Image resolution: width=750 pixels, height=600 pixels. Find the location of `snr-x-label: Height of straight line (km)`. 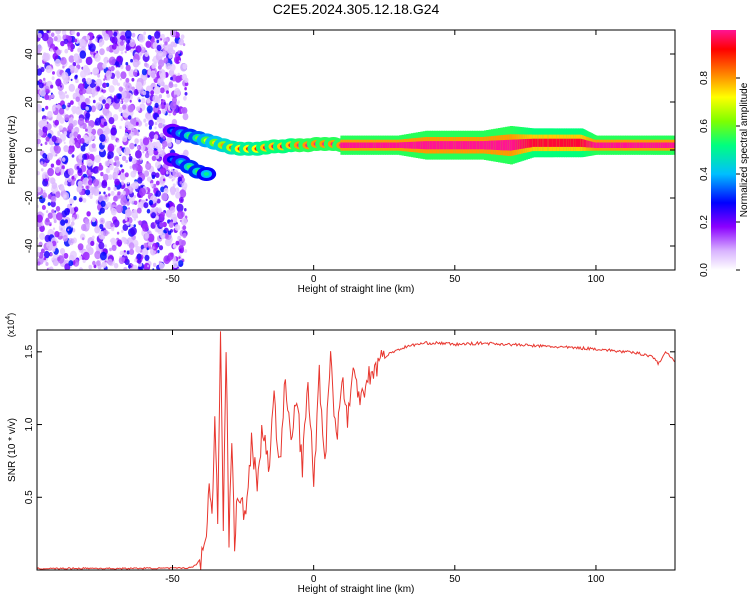

snr-x-label: Height of straight line (km) is located at coordinates (356, 589).